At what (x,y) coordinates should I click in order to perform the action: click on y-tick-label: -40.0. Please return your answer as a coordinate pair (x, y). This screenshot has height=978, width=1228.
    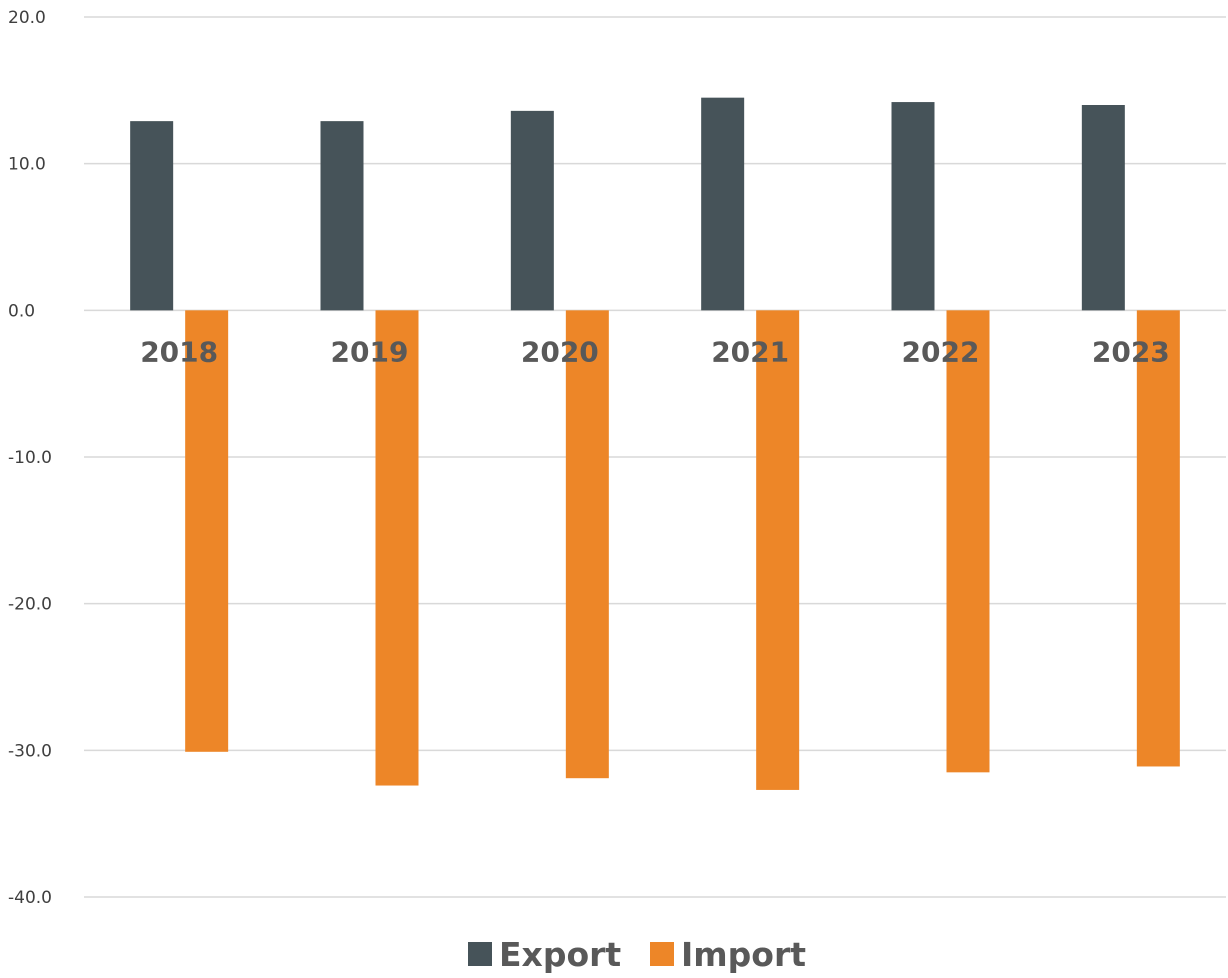
    Looking at the image, I should click on (30, 898).